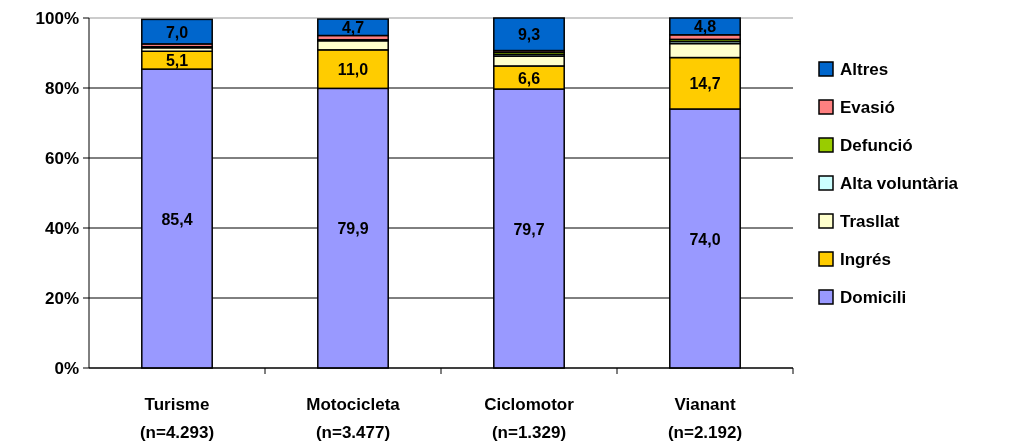  What do you see at coordinates (61, 228) in the screenshot?
I see `y-tick-label: 40%` at bounding box center [61, 228].